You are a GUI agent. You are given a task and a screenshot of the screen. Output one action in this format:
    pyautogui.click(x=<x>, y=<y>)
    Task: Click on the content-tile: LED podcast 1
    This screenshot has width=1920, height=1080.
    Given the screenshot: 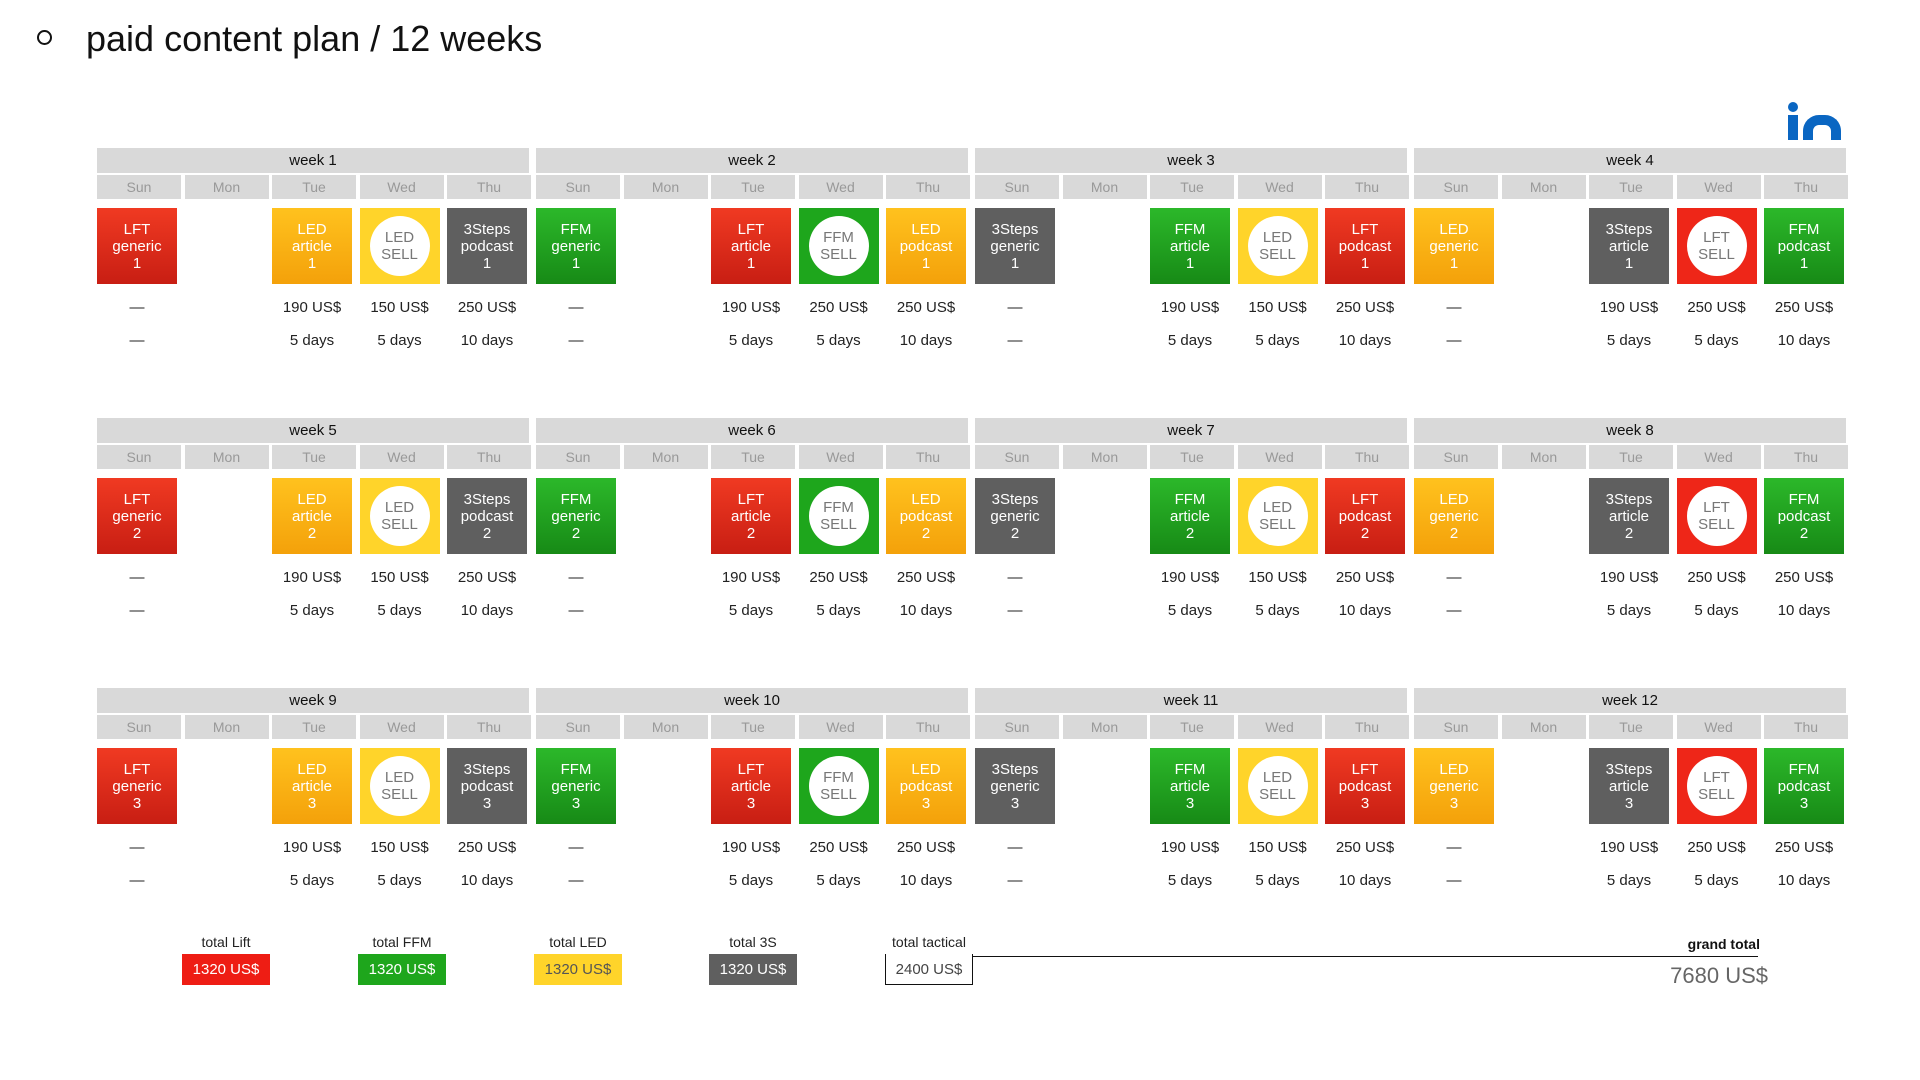 What is the action you would take?
    pyautogui.click(x=926, y=246)
    